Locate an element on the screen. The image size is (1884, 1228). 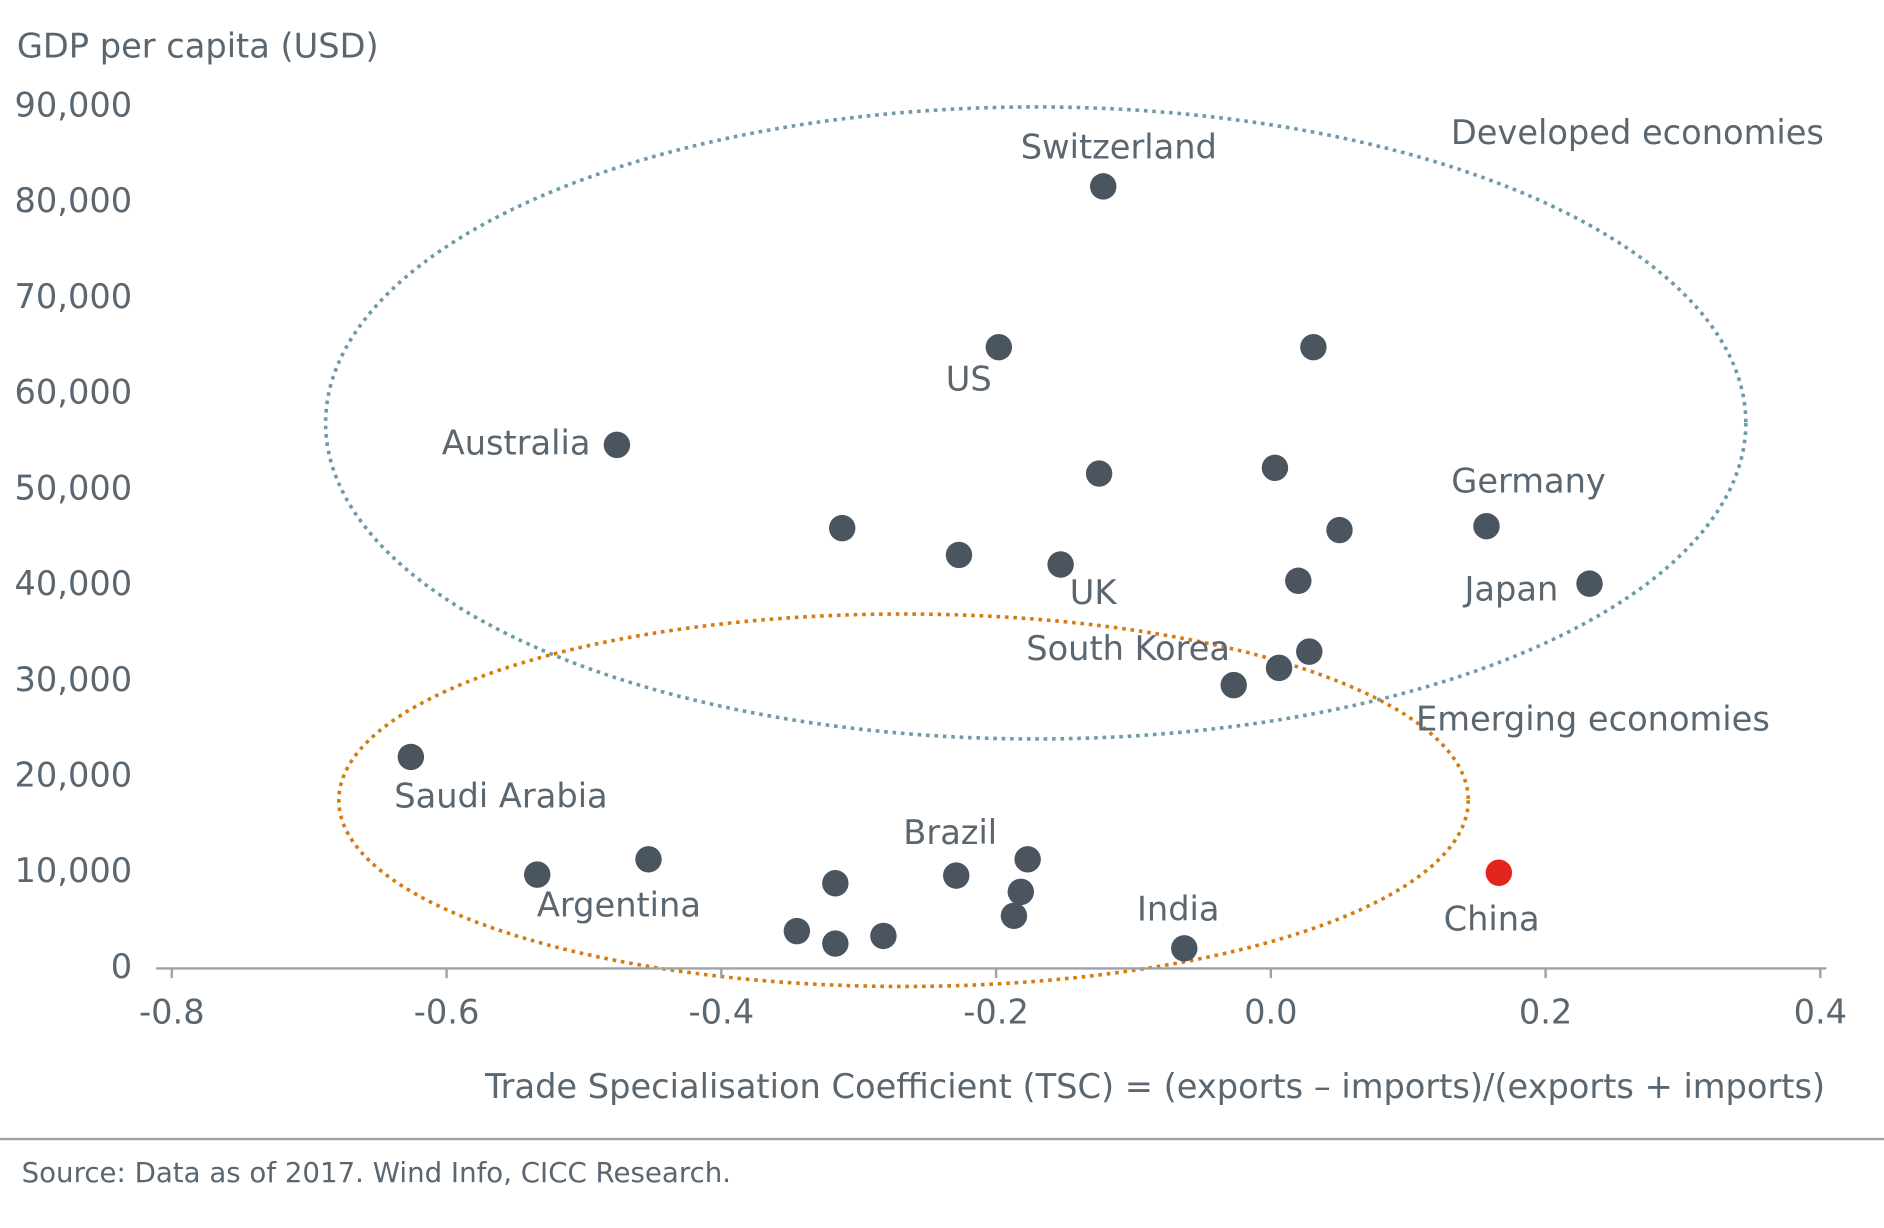
x-tick-label: 0.2 is located at coordinates (1545, 1012).